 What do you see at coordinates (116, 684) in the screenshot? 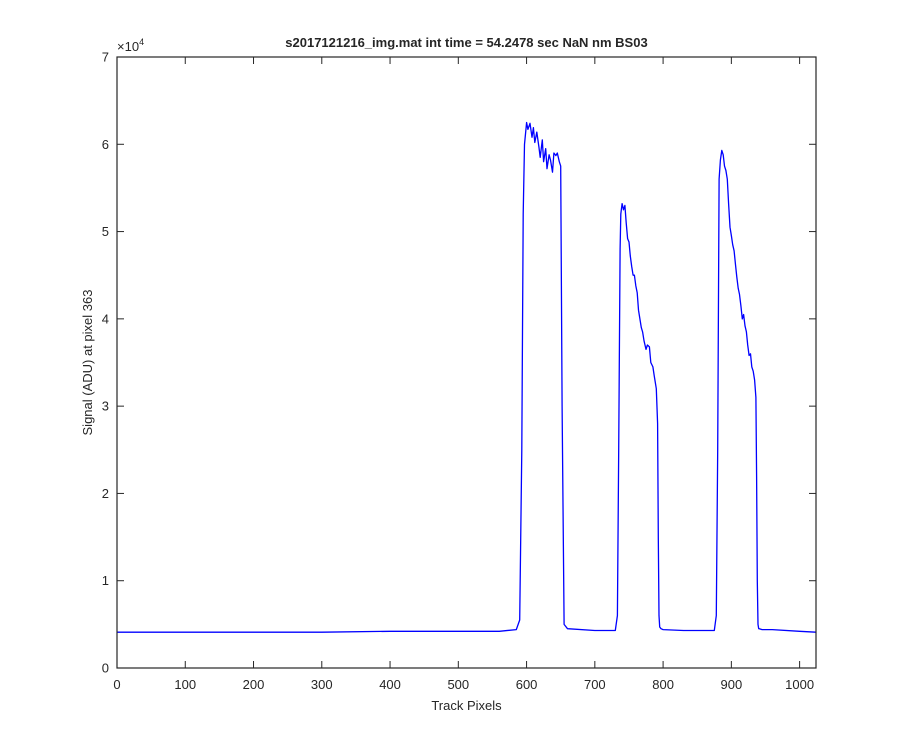
I see `x-tick-label: 0` at bounding box center [116, 684].